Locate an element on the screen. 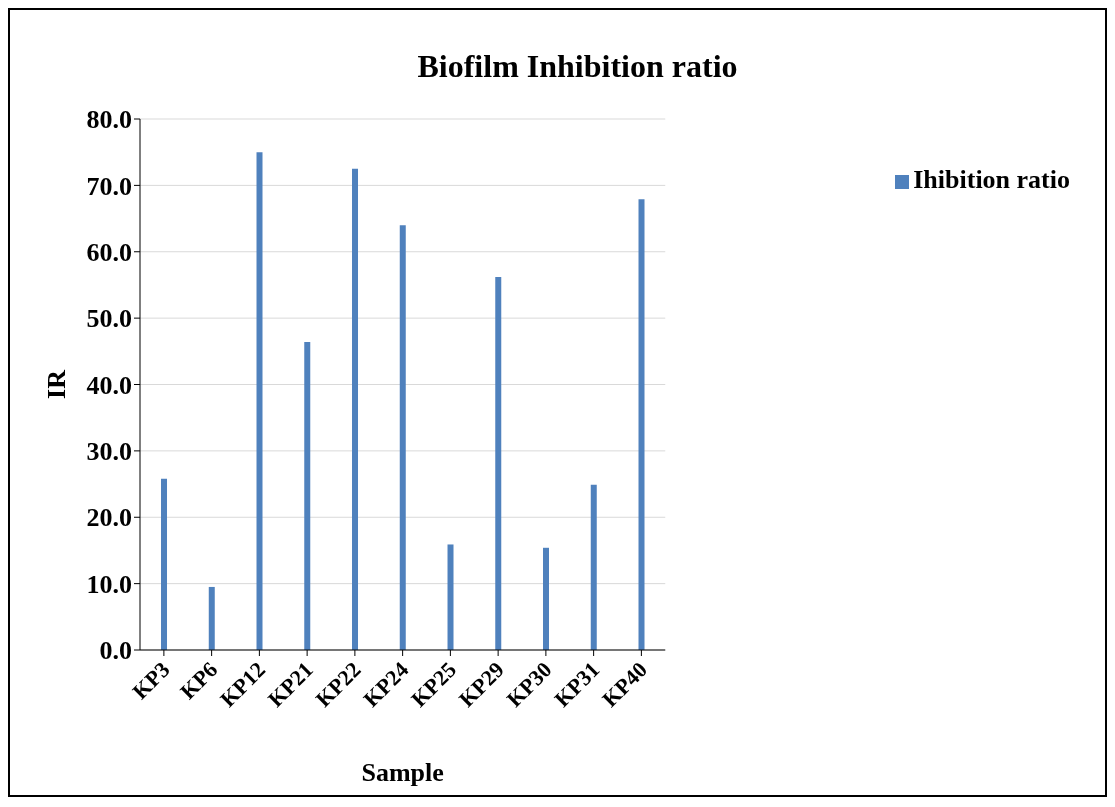 The width and height of the screenshot is (1115, 807). y-tick-label: 0.0 is located at coordinates (115, 651).